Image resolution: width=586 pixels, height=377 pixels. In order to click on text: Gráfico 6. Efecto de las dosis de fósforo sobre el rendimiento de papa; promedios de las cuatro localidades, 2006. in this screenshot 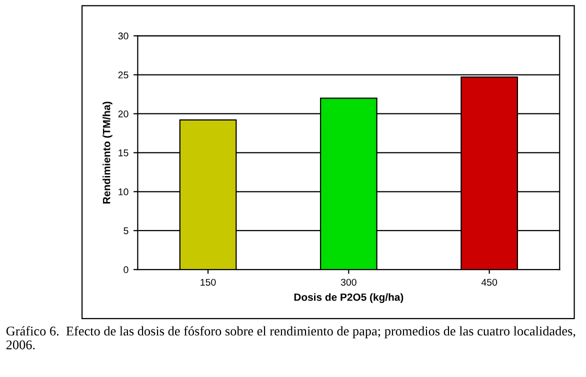, I will do `click(291, 338)`.